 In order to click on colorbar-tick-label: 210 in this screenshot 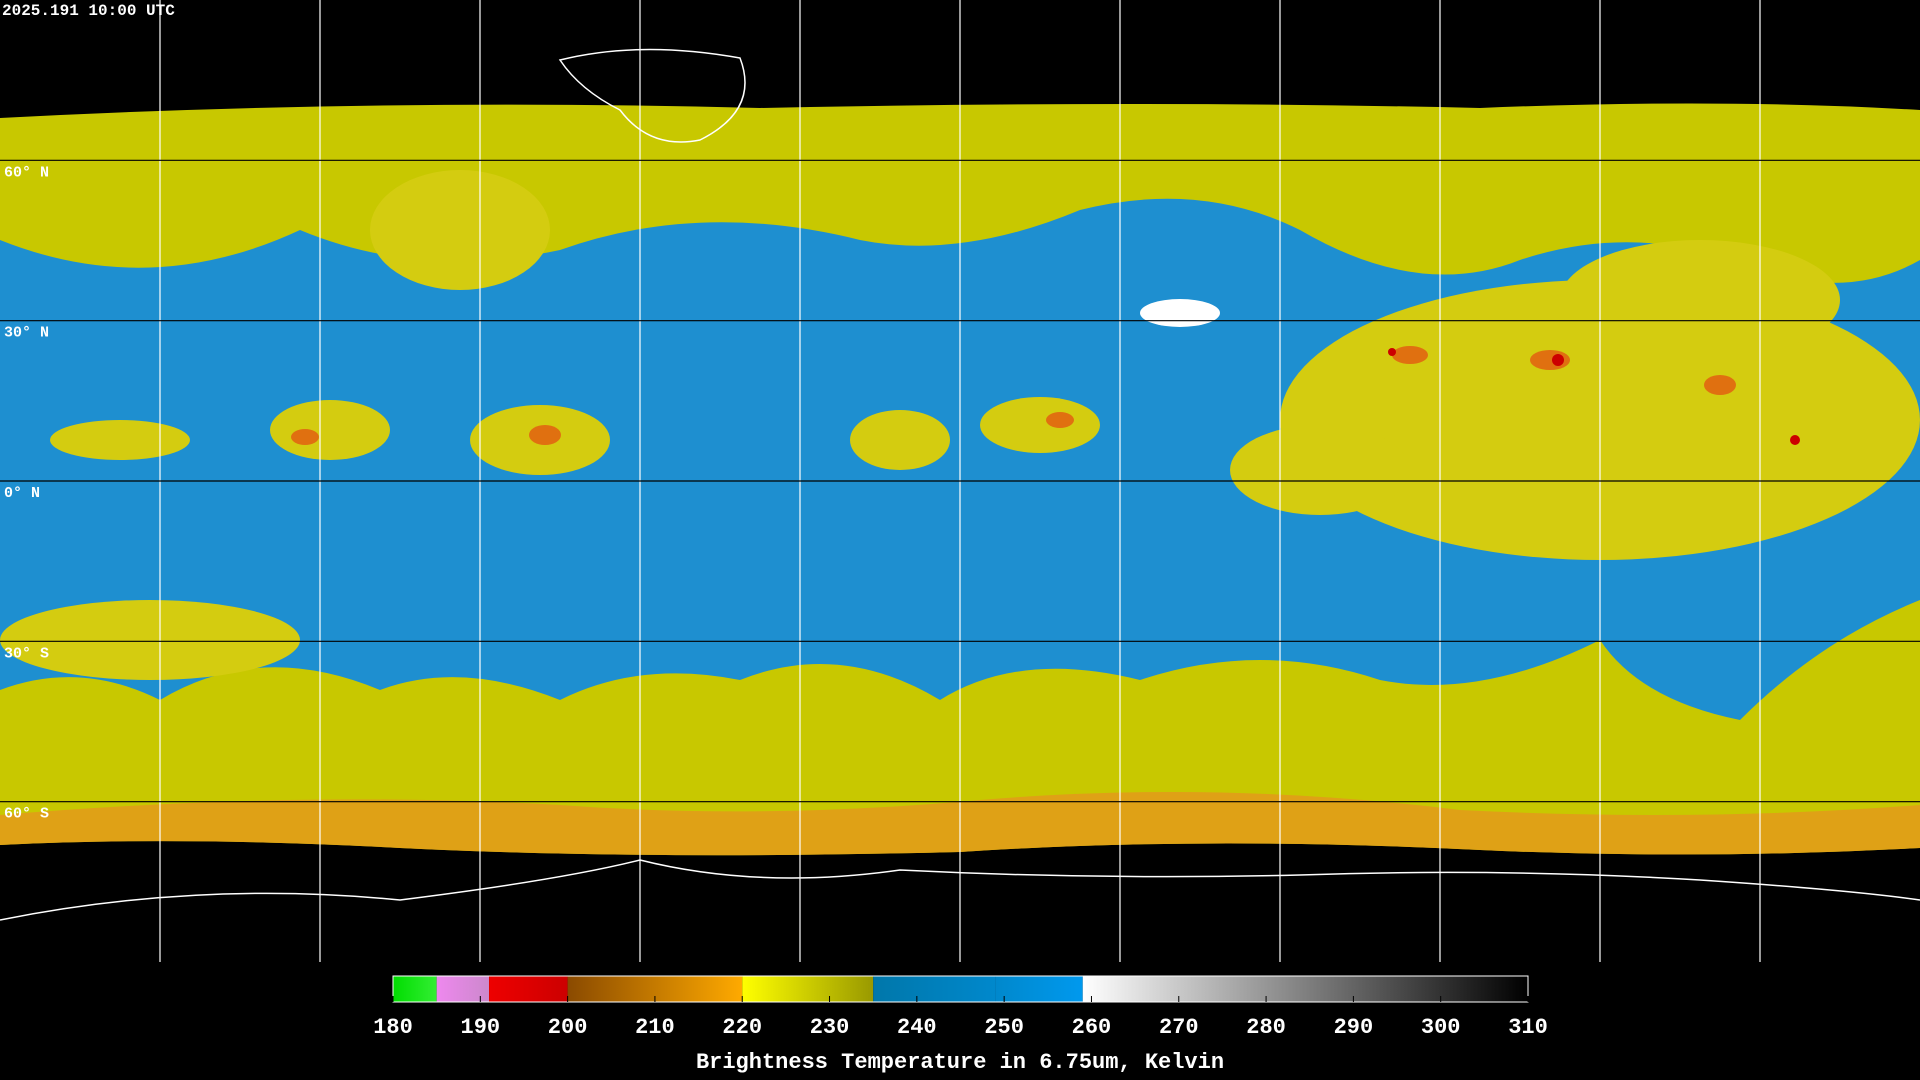, I will do `click(655, 1027)`.